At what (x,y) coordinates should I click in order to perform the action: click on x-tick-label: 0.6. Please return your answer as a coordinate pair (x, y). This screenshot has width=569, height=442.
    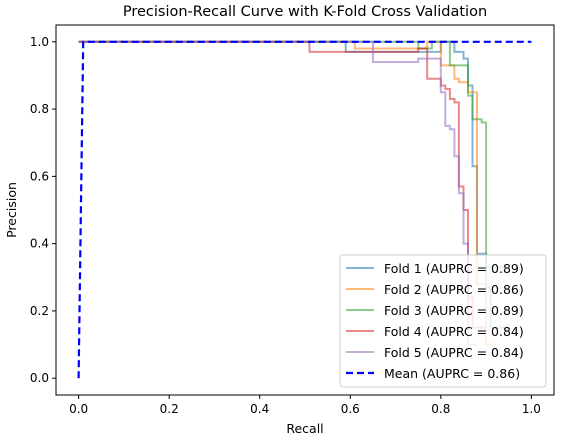
    Looking at the image, I should click on (350, 409).